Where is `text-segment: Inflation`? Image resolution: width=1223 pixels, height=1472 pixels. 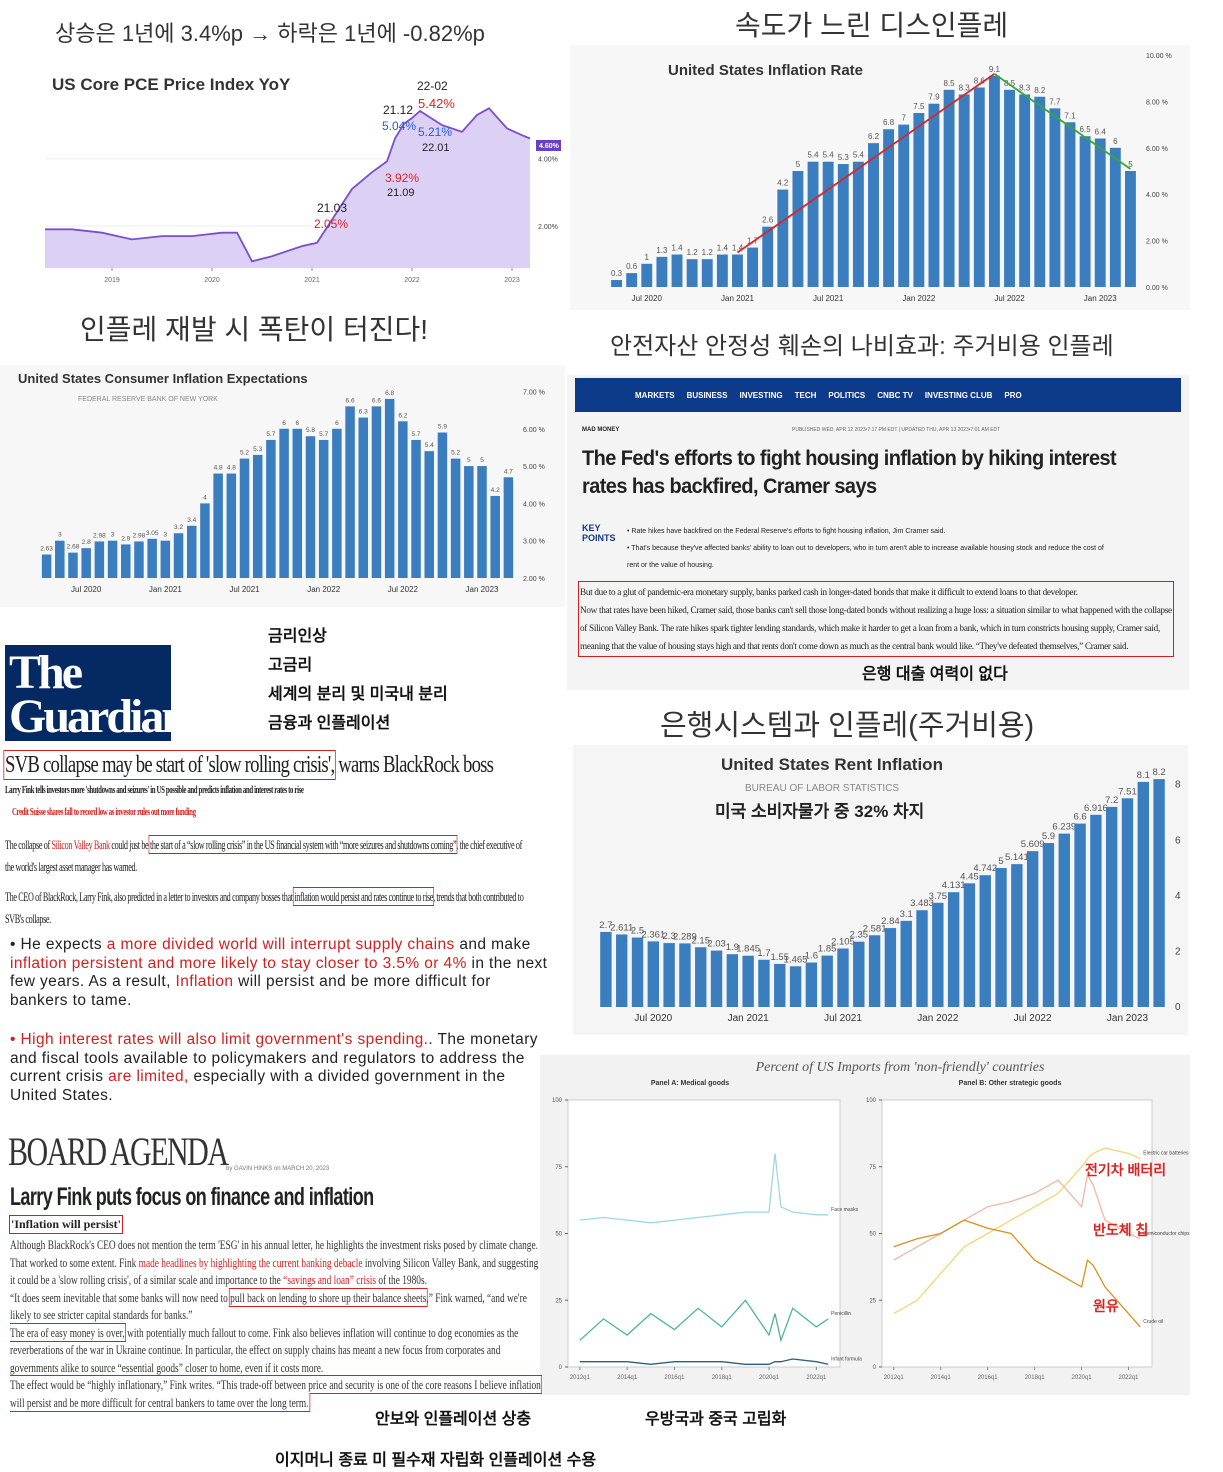
text-segment: Inflation is located at coordinates (204, 981).